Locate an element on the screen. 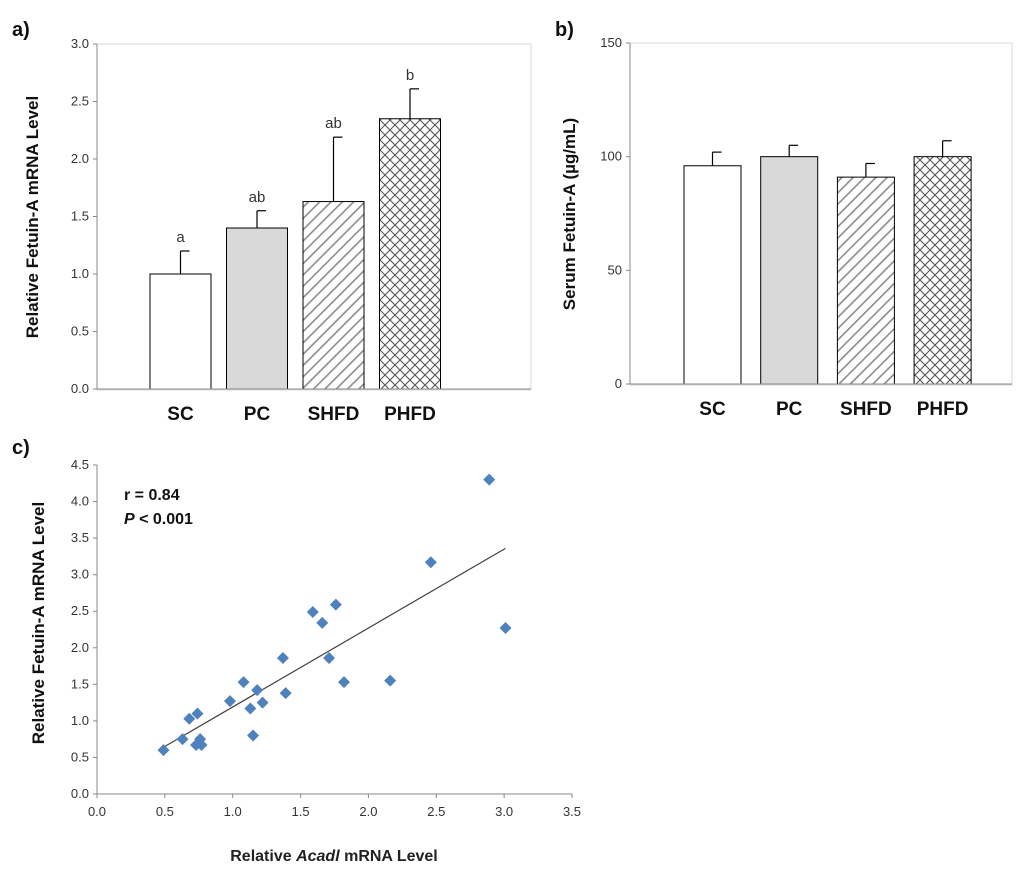  points-c is located at coordinates (334, 615).